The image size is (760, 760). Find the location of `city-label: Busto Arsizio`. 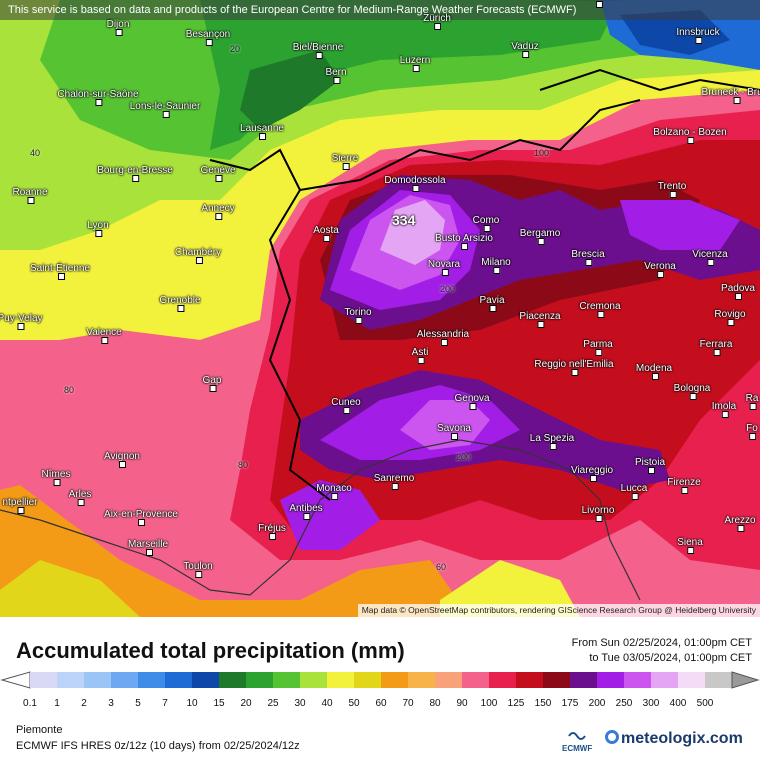

city-label: Busto Arsizio is located at coordinates (464, 241).